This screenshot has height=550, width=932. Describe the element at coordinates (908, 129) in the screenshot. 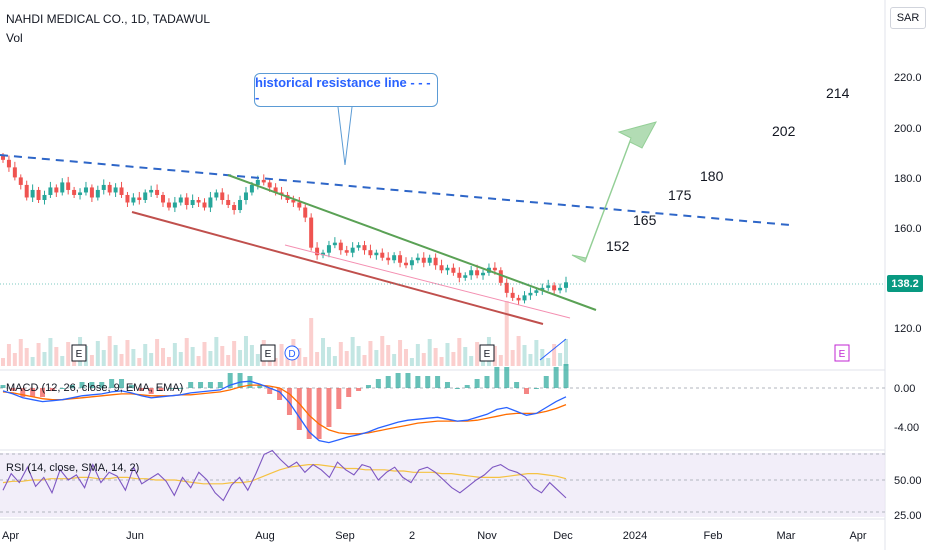

I see `price-tick-label: 200.0` at that location.